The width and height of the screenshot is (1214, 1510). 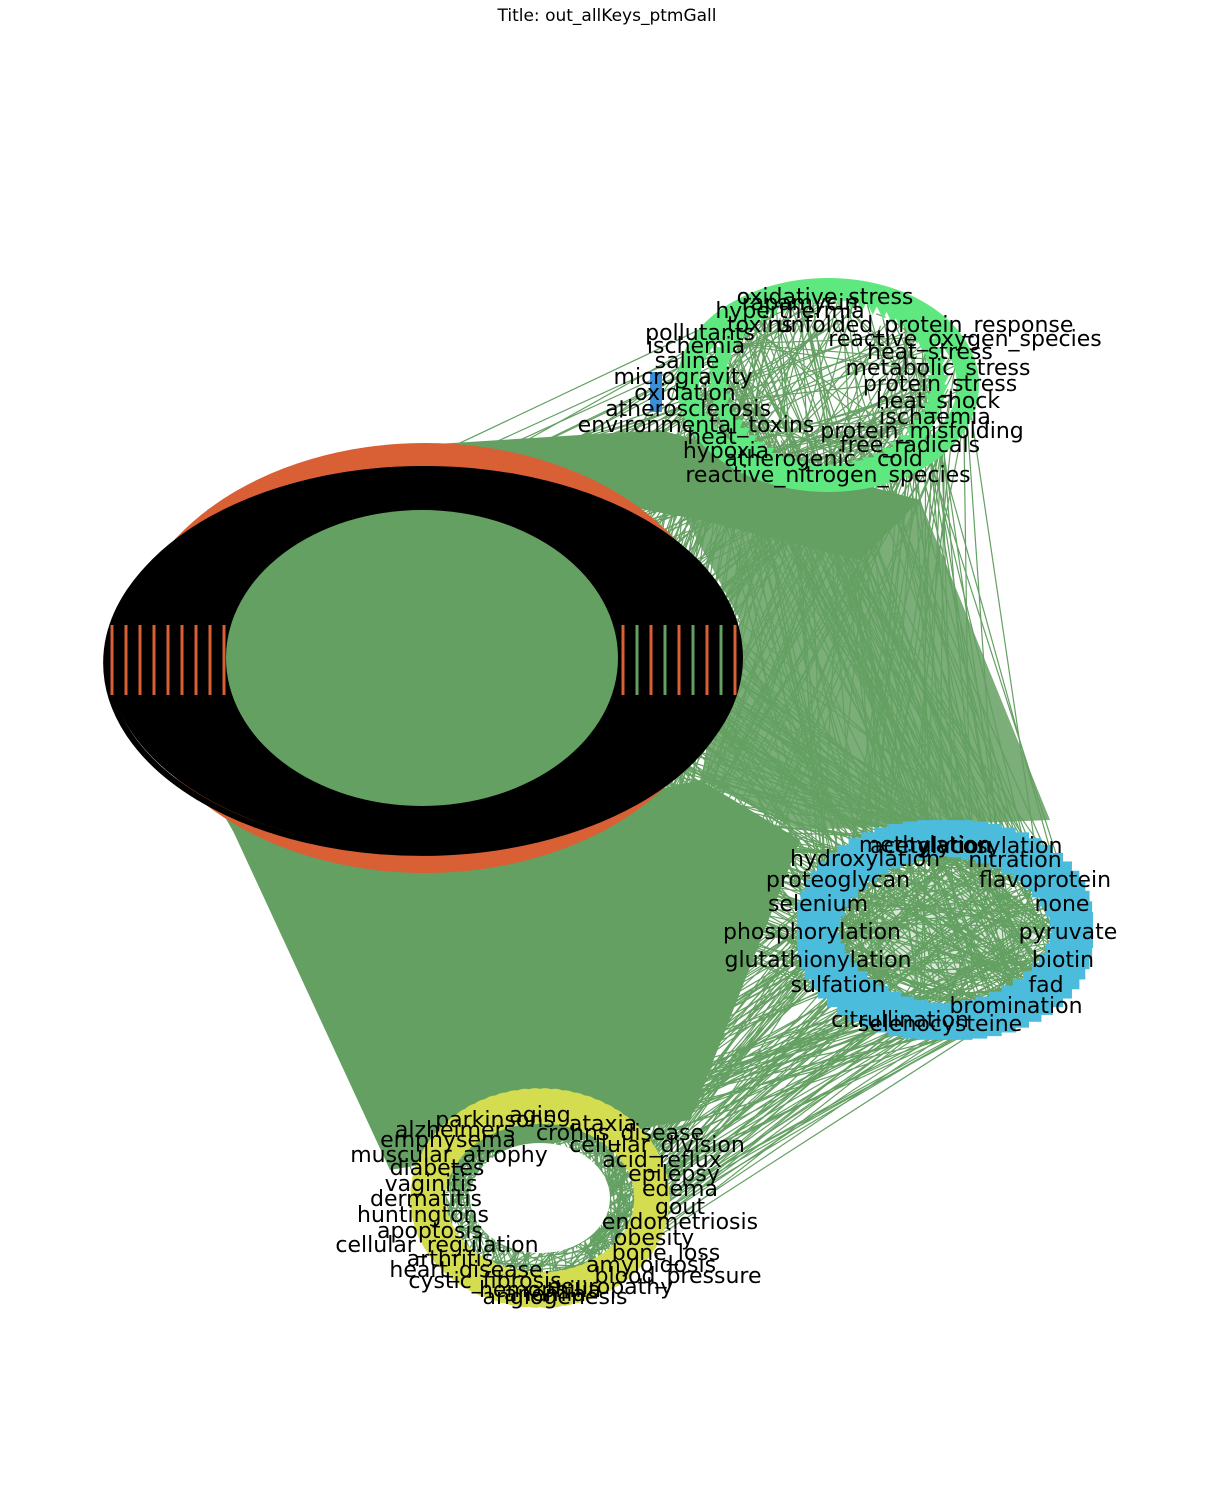 I want to click on disease-node, so click(x=651, y=1189).